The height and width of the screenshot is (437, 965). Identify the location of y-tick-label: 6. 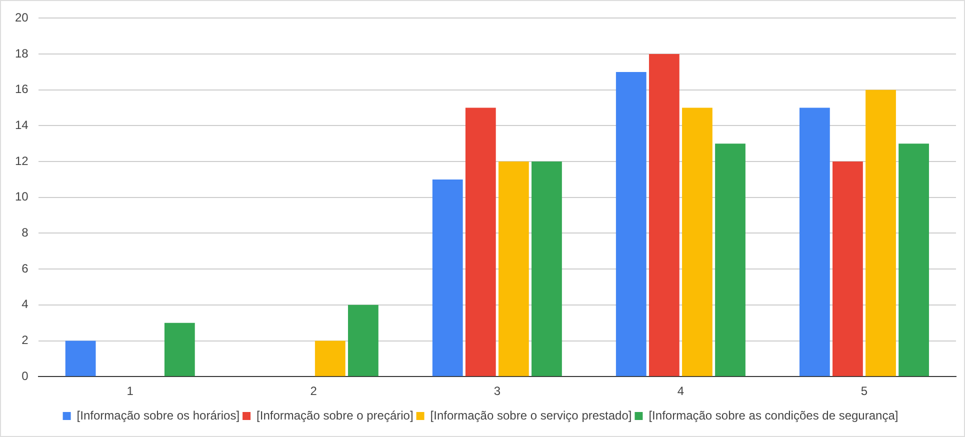
(25, 268).